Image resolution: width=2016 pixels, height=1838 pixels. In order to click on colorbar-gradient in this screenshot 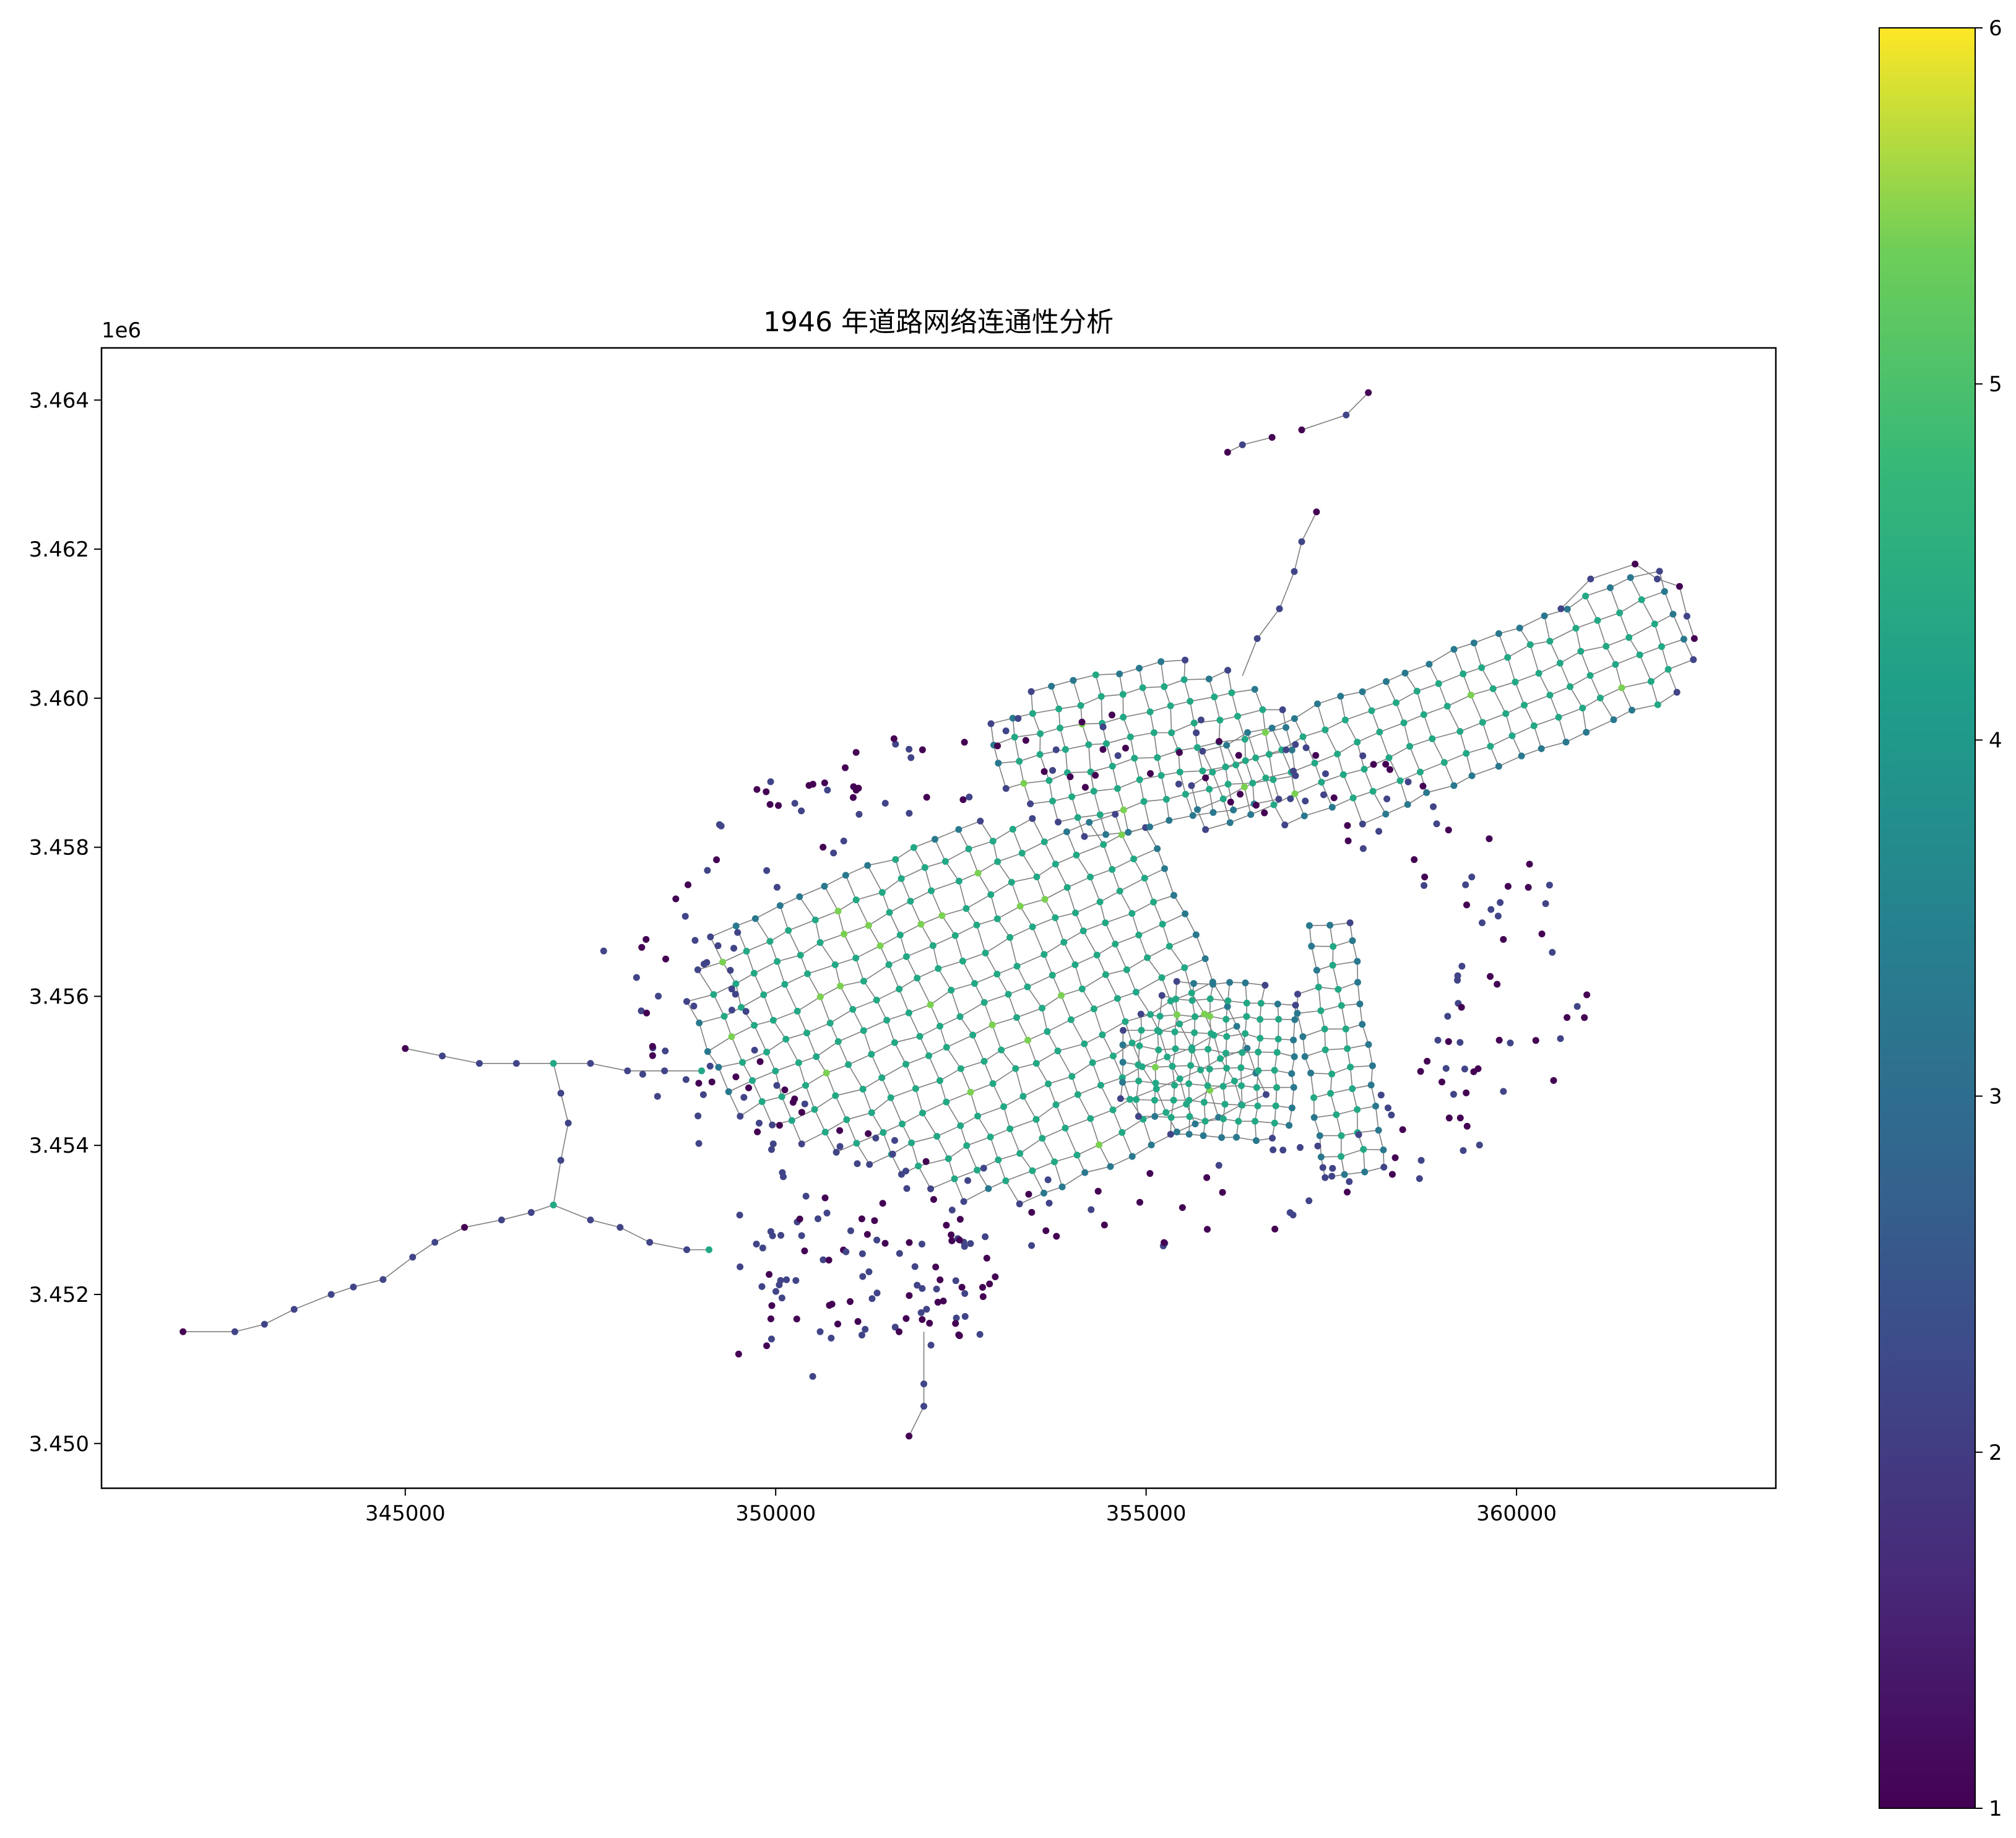, I will do `click(1927, 918)`.